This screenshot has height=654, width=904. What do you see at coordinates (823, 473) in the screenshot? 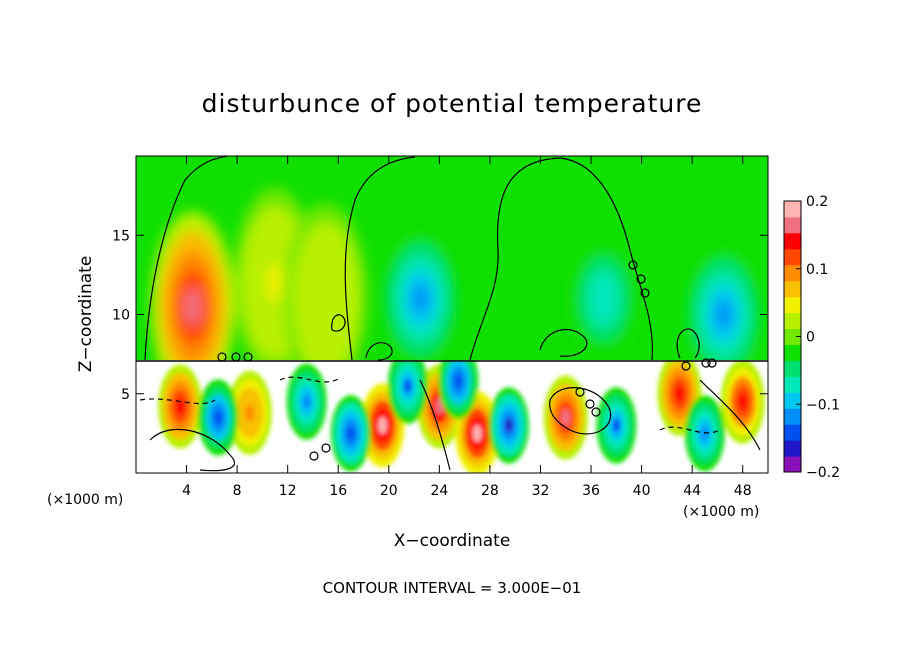
I see `colorbar-tick-label: −0.2` at bounding box center [823, 473].